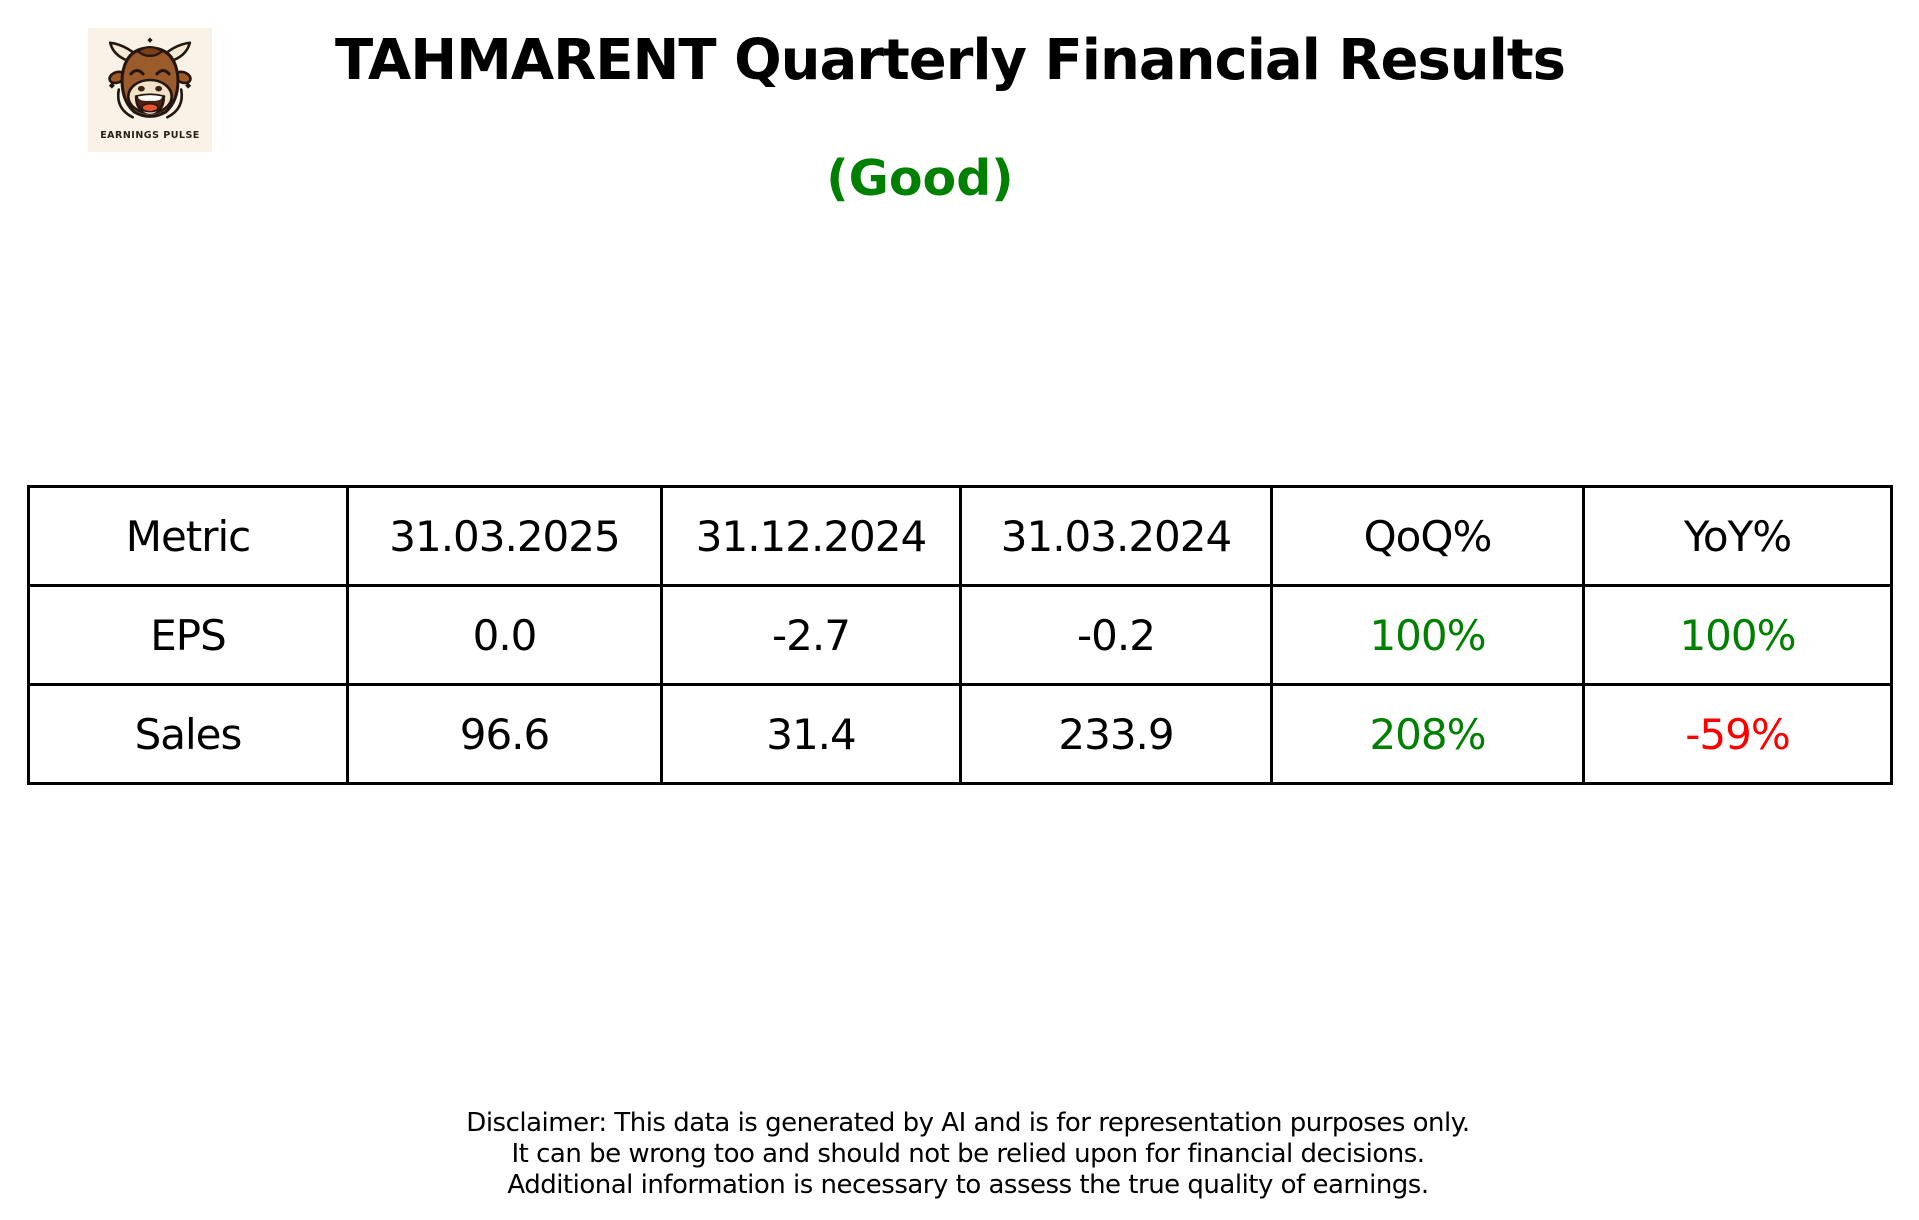  I want to click on table-row-sales: Sales 96.6 31.4 233.9 208% -59%, so click(960, 734).